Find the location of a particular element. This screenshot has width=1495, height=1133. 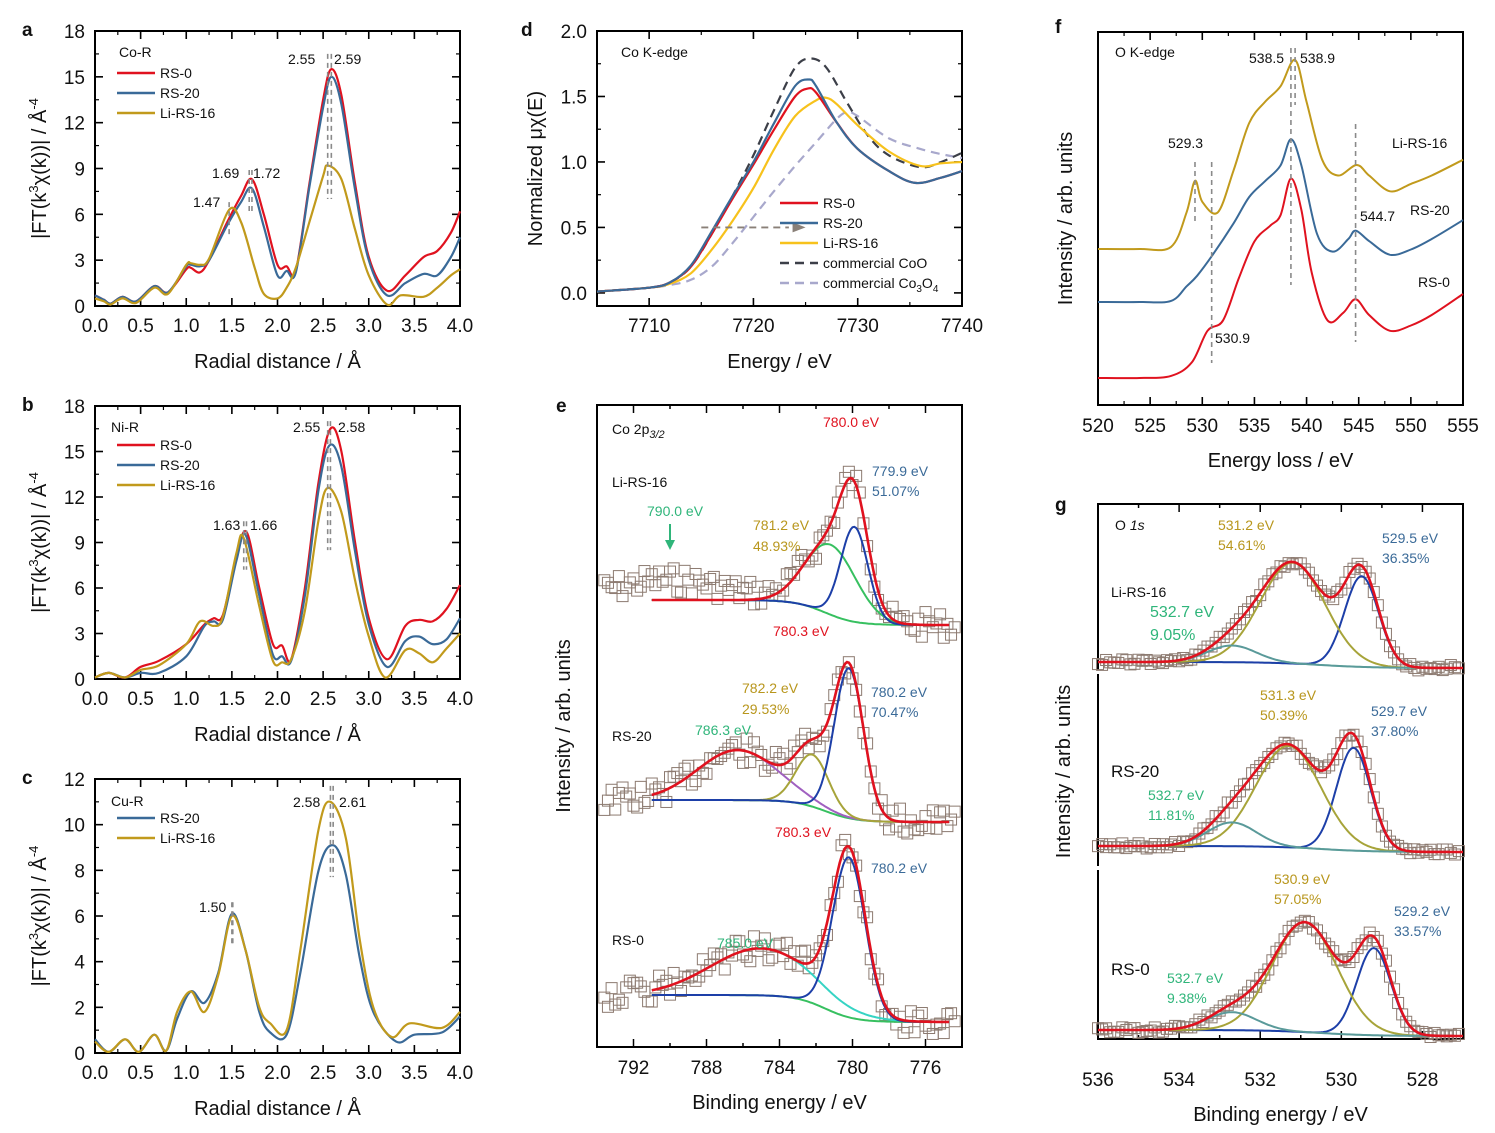

annotation-1-47: 1.47 is located at coordinates (206, 202).